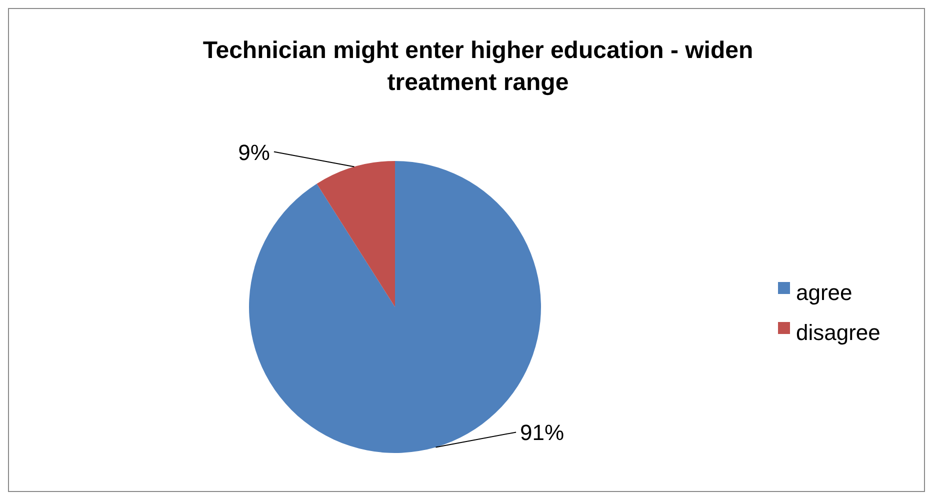  Describe the element at coordinates (478, 66) in the screenshot. I see `chart-title: Technician might enter higher education - widen treatment range` at that location.